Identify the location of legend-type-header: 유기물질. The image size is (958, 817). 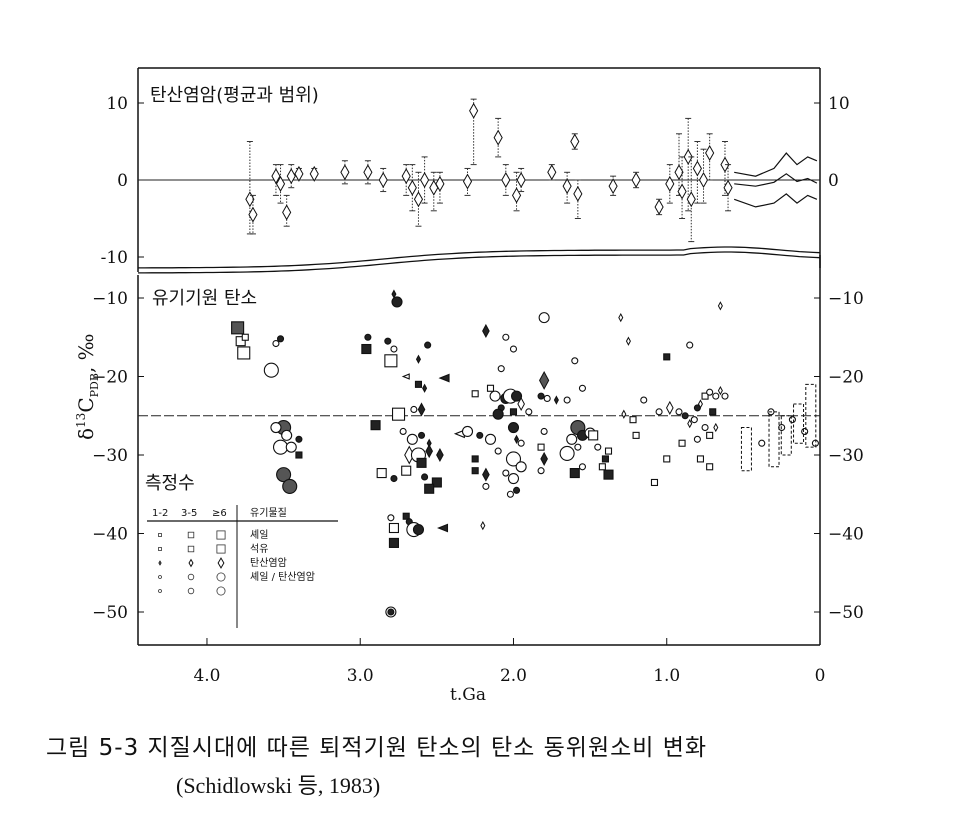
(268, 513).